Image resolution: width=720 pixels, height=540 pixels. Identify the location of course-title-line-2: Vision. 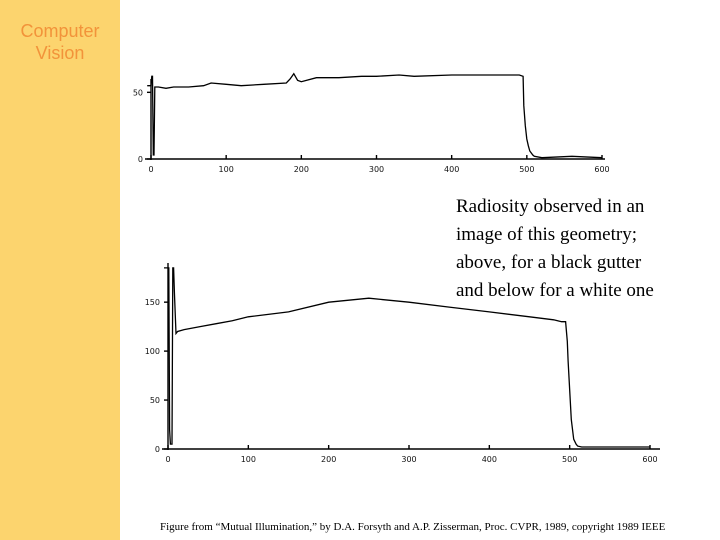
(60, 53).